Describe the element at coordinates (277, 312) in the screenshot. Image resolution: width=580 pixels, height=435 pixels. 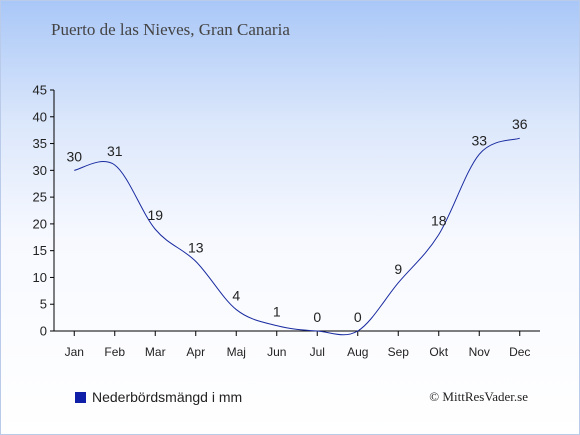
I see `data-label: 1` at that location.